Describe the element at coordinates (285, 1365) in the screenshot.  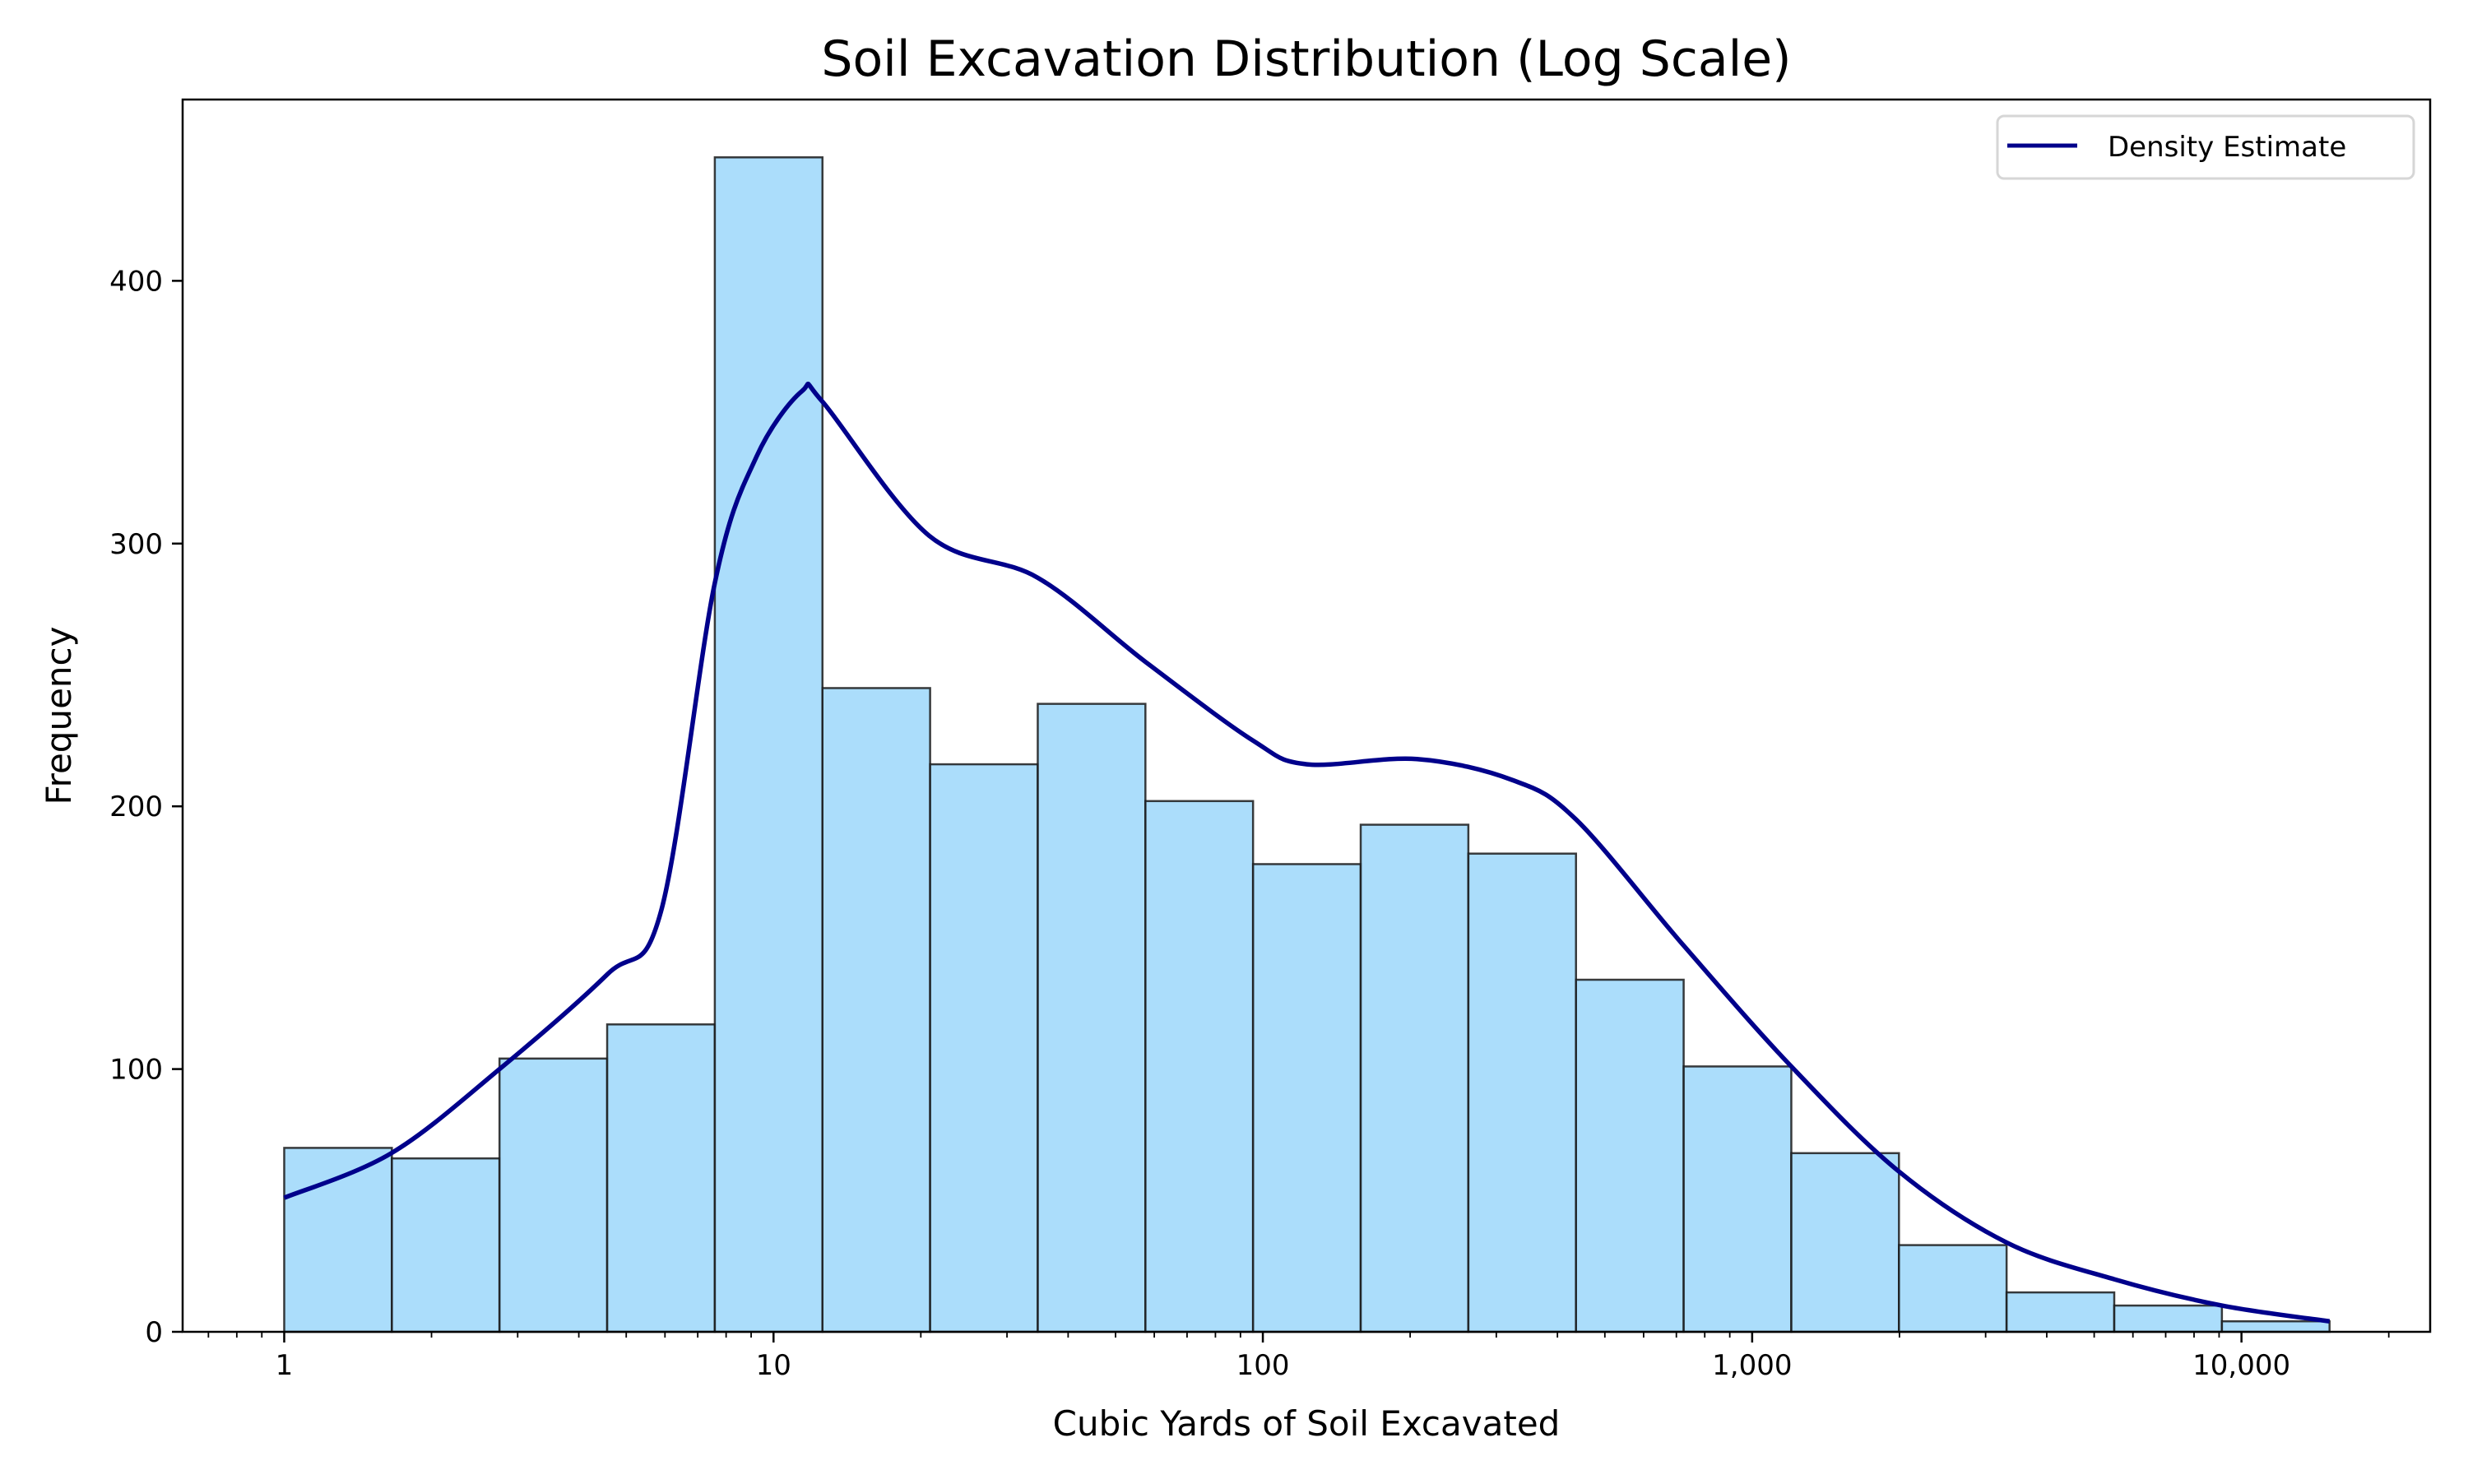
I see `x-tick-label: 1` at that location.